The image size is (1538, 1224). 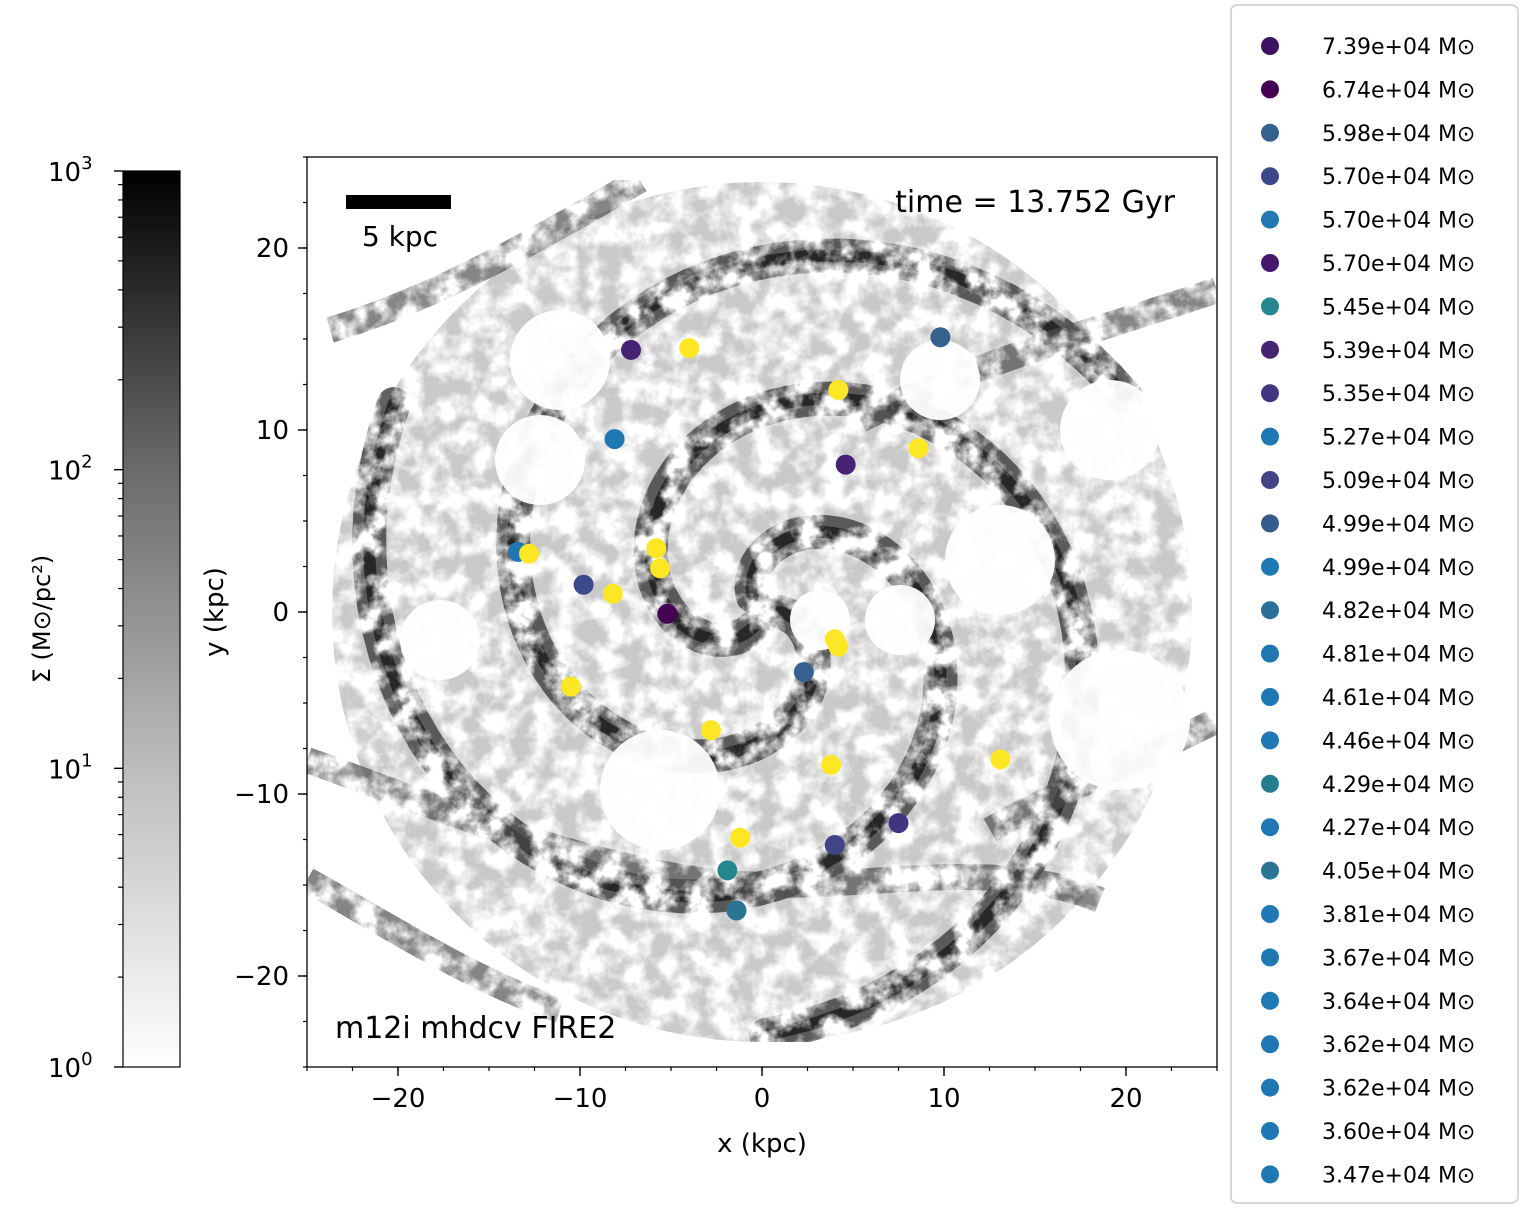 What do you see at coordinates (1398, 307) in the screenshot?
I see `legend-label: 5.45e+04 M⊙` at bounding box center [1398, 307].